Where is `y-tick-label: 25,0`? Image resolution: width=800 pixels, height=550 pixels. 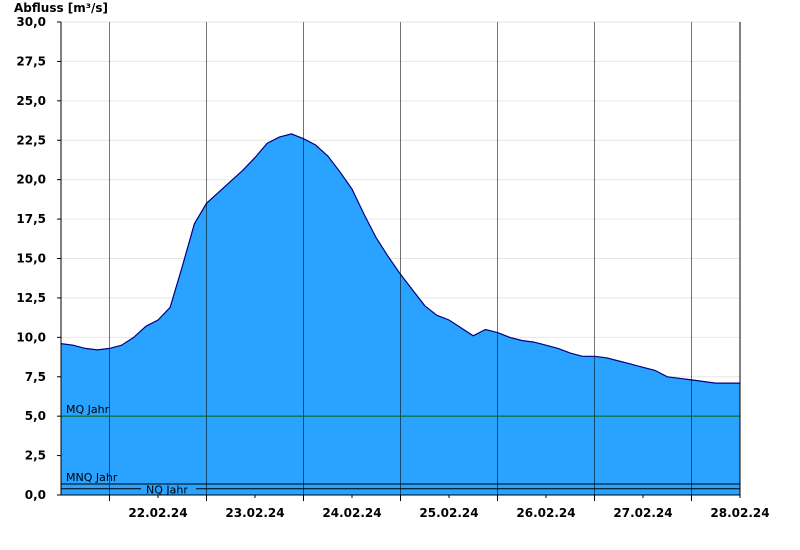 y-tick-label: 25,0 is located at coordinates (31, 101).